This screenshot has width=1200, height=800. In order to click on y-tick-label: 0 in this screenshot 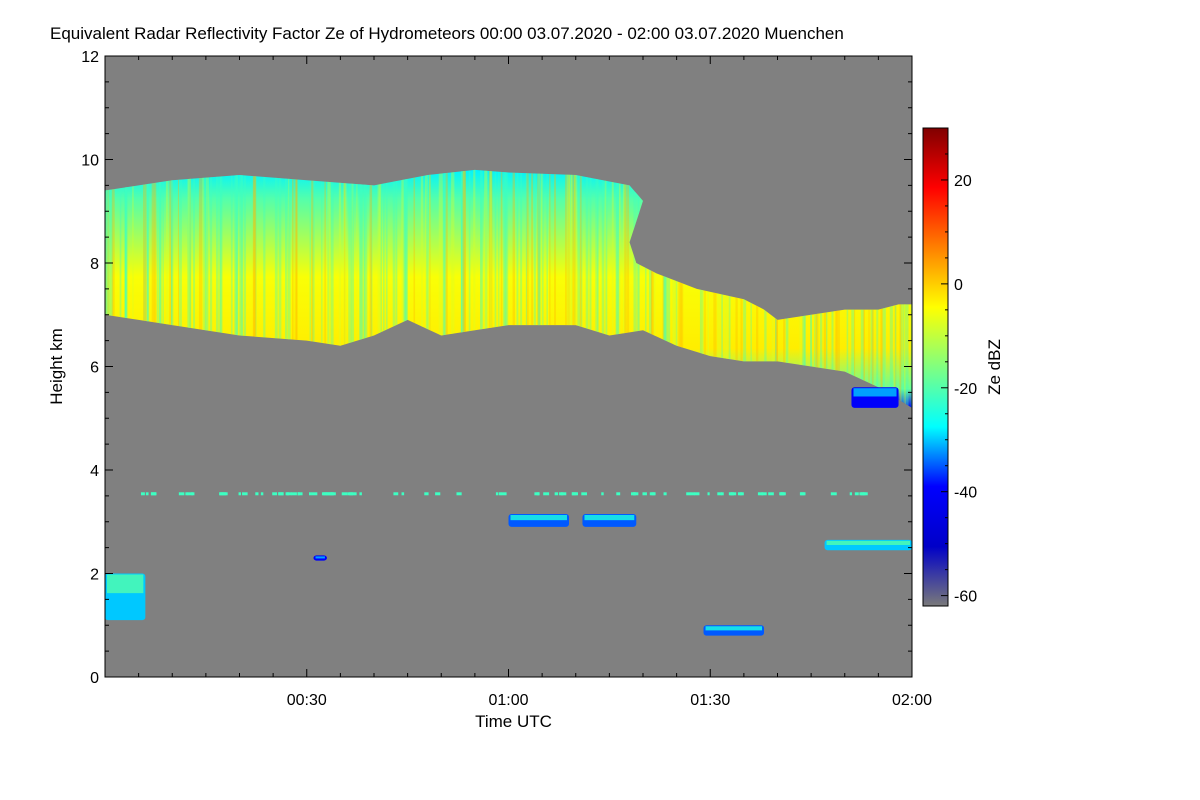, I will do `click(94, 678)`.